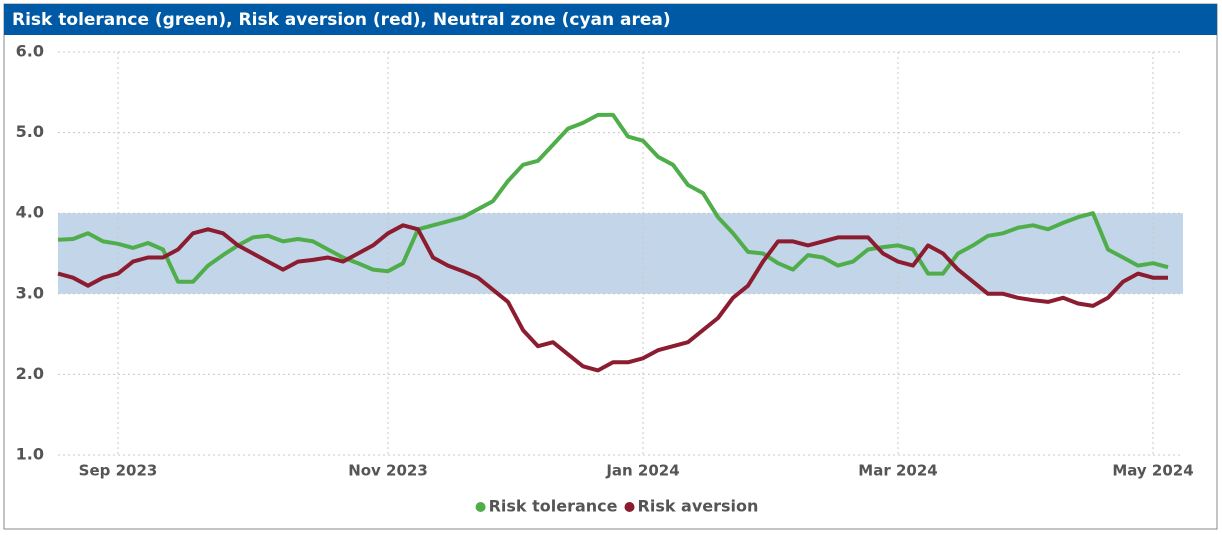  I want to click on y-tick-label: 1.0, so click(30, 454).